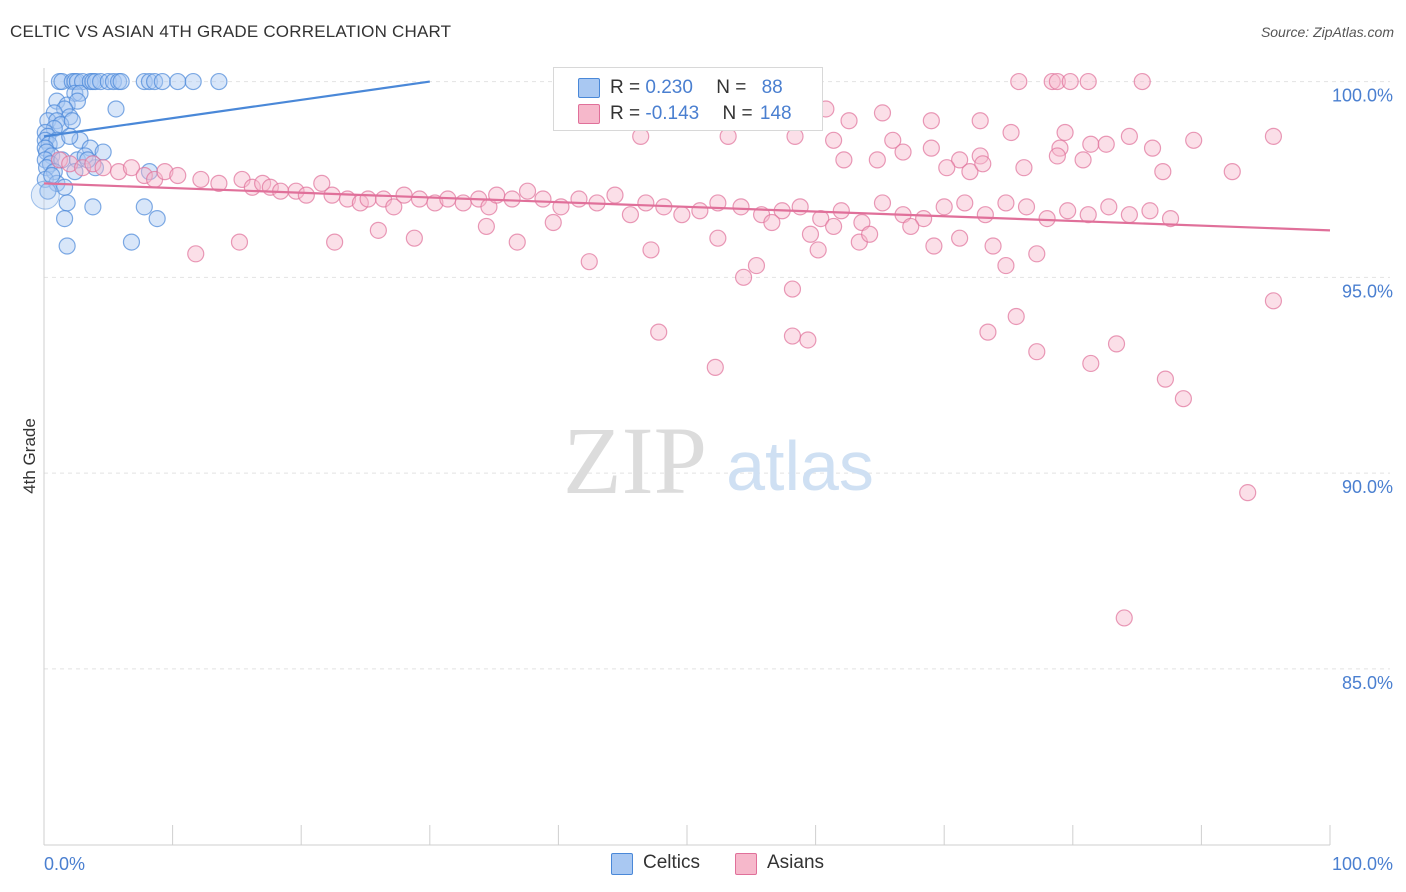  Describe the element at coordinates (1327, 32) in the screenshot. I see `source-label: Source: ZipAtlas.com` at that location.